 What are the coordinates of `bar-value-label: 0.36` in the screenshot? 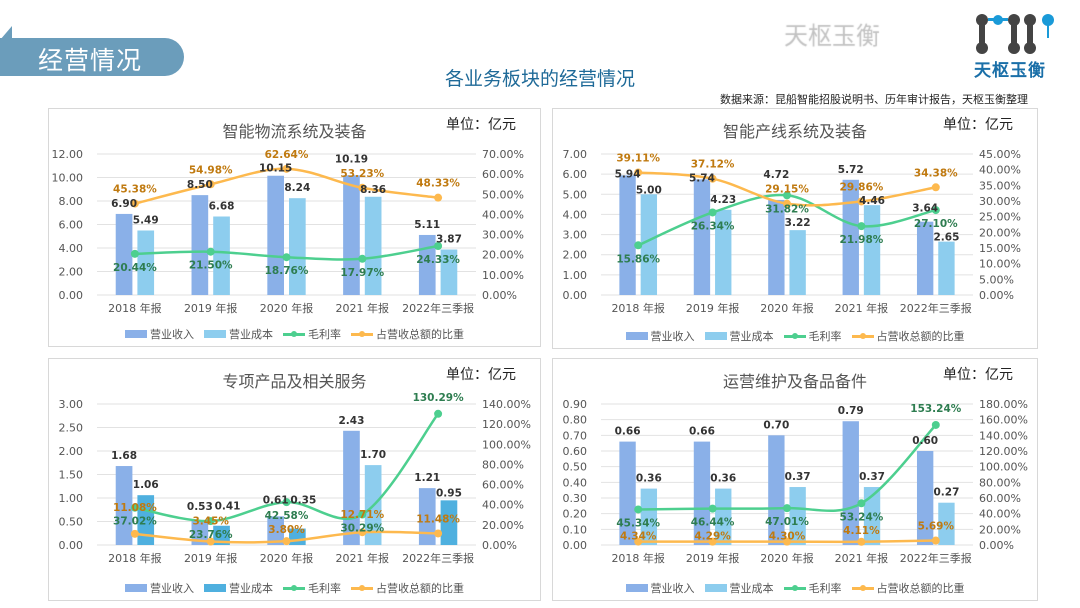 It's located at (649, 479).